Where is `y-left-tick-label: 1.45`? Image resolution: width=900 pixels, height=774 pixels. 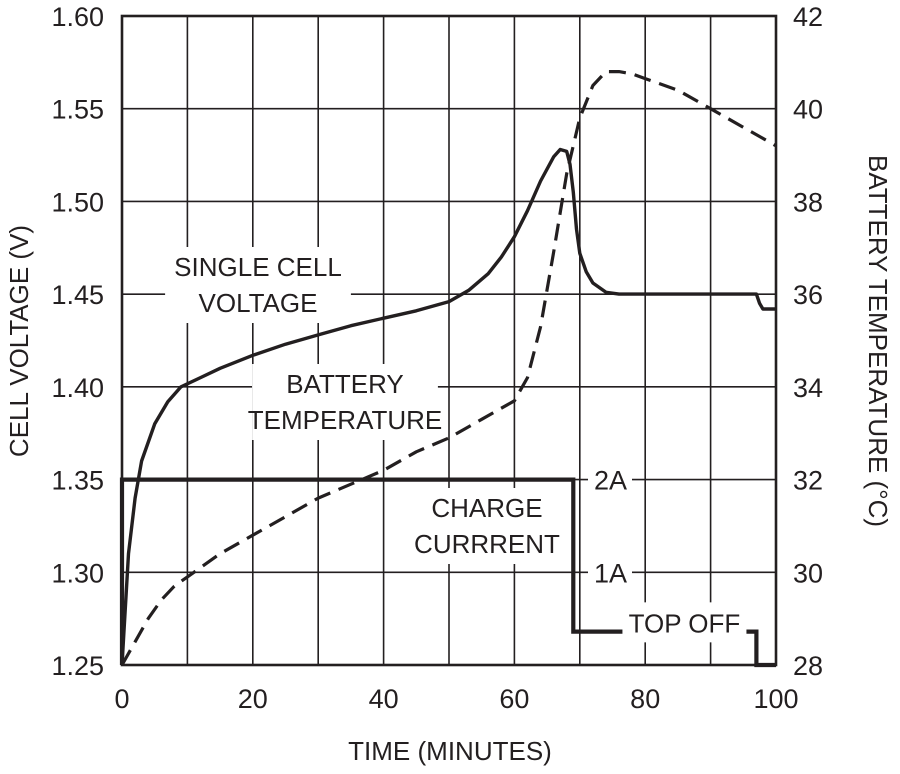 y-left-tick-label: 1.45 is located at coordinates (77, 295).